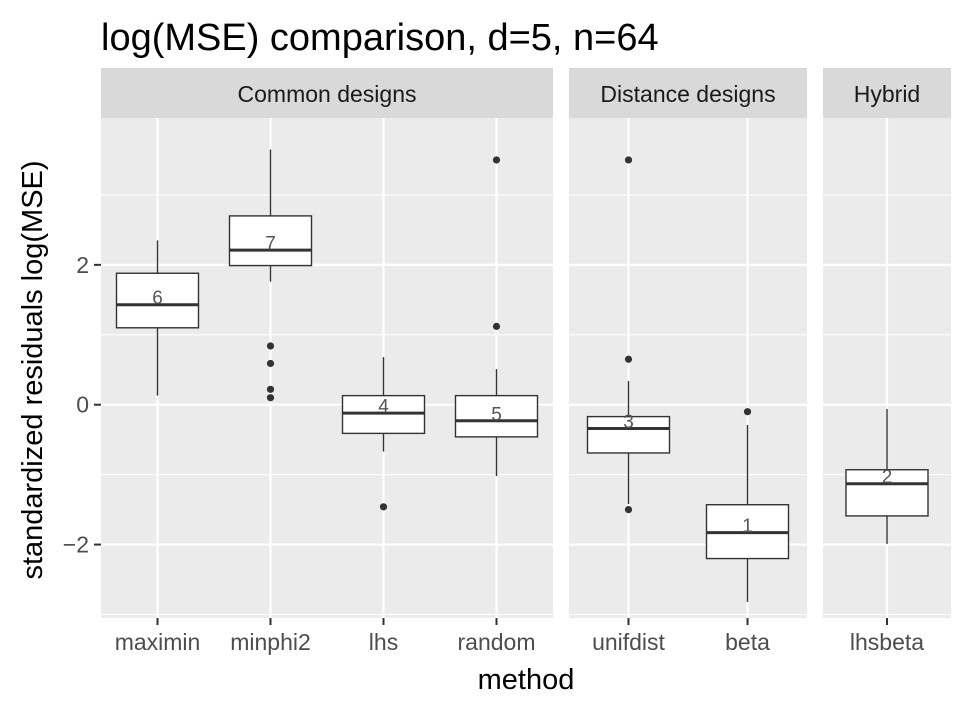 The height and width of the screenshot is (710, 969). What do you see at coordinates (270, 244) in the screenshot?
I see `rank-label: 7` at bounding box center [270, 244].